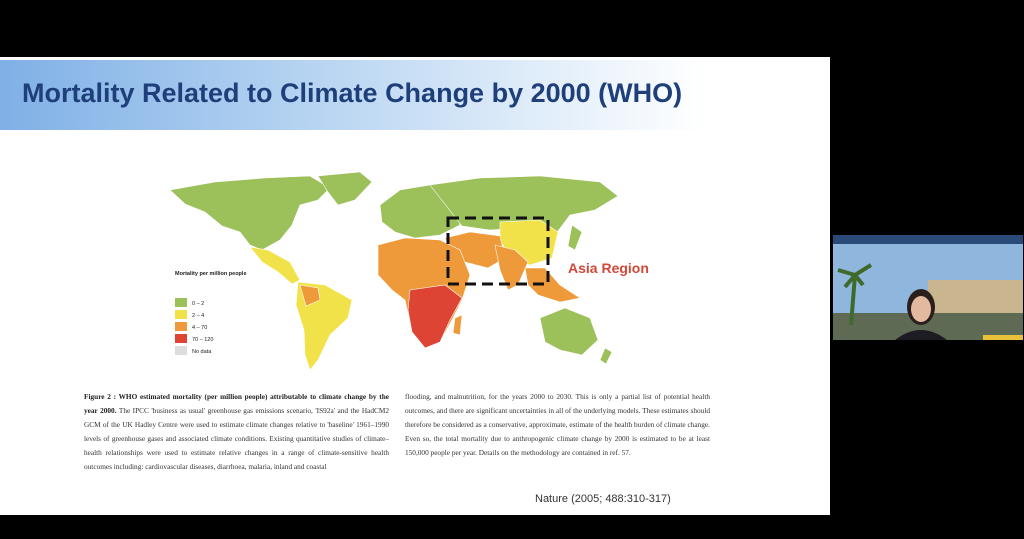 This screenshot has height=539, width=1024. What do you see at coordinates (202, 340) in the screenshot?
I see `legend-label: 70 – 120` at bounding box center [202, 340].